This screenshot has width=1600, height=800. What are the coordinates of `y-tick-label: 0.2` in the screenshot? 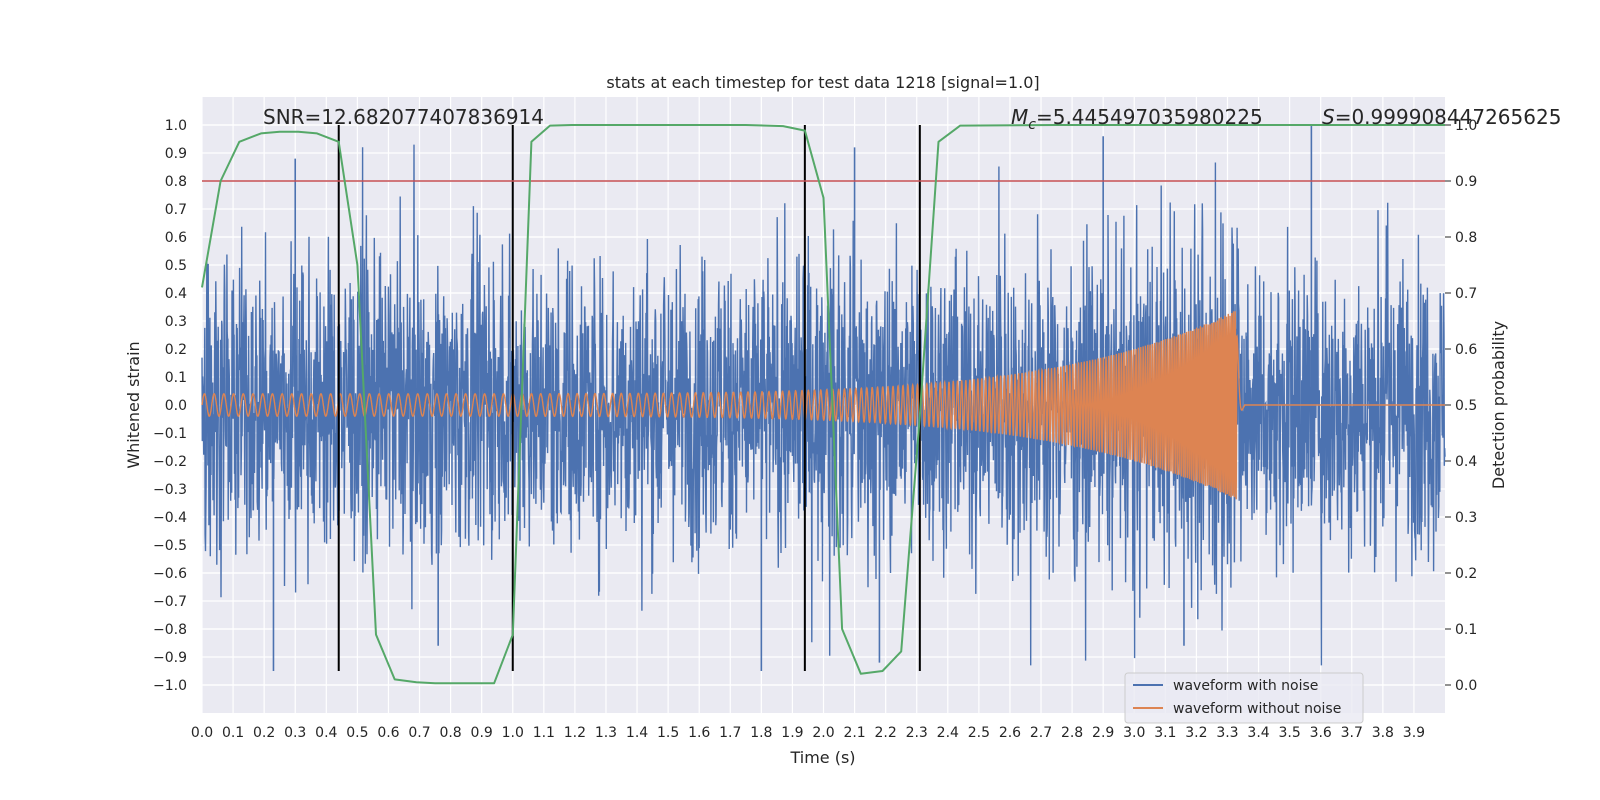 It's located at (176, 350).